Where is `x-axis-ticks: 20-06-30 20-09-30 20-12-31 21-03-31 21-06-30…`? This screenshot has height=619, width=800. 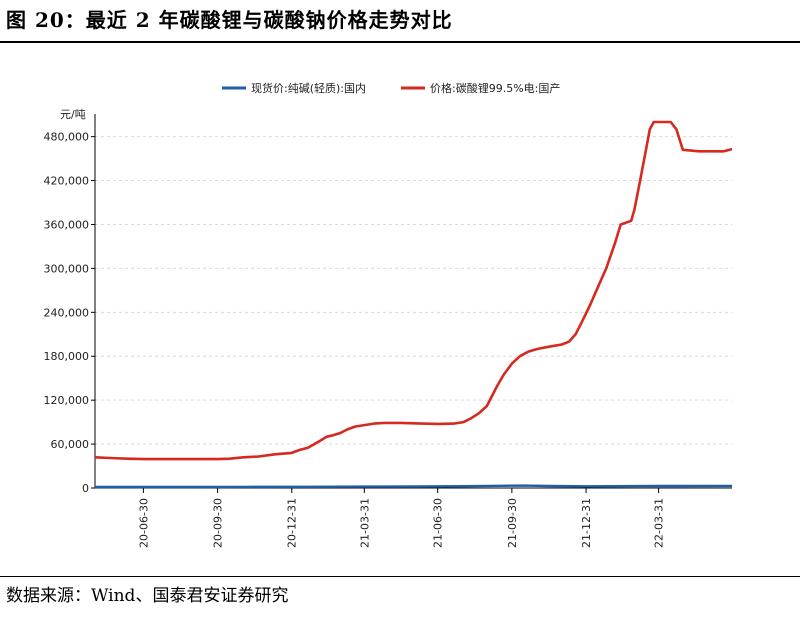 x-axis-ticks: 20-06-30 20-09-30 20-12-31 21-03-31 21-06-30… is located at coordinates (413, 517).